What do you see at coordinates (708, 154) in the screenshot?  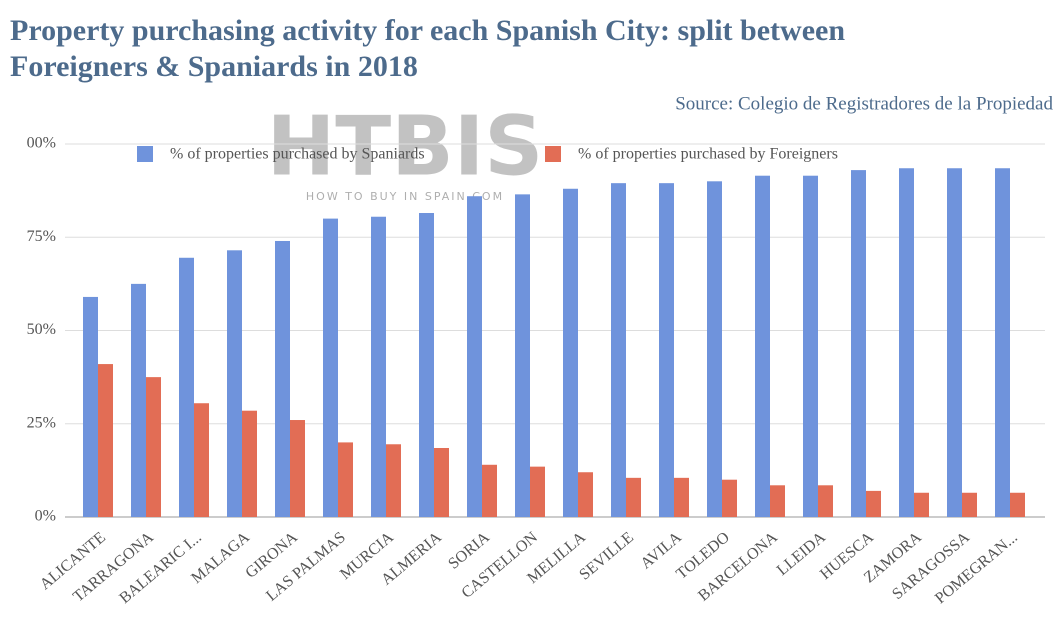 I see `legend-label: % of properties purchased by Foreigners` at bounding box center [708, 154].